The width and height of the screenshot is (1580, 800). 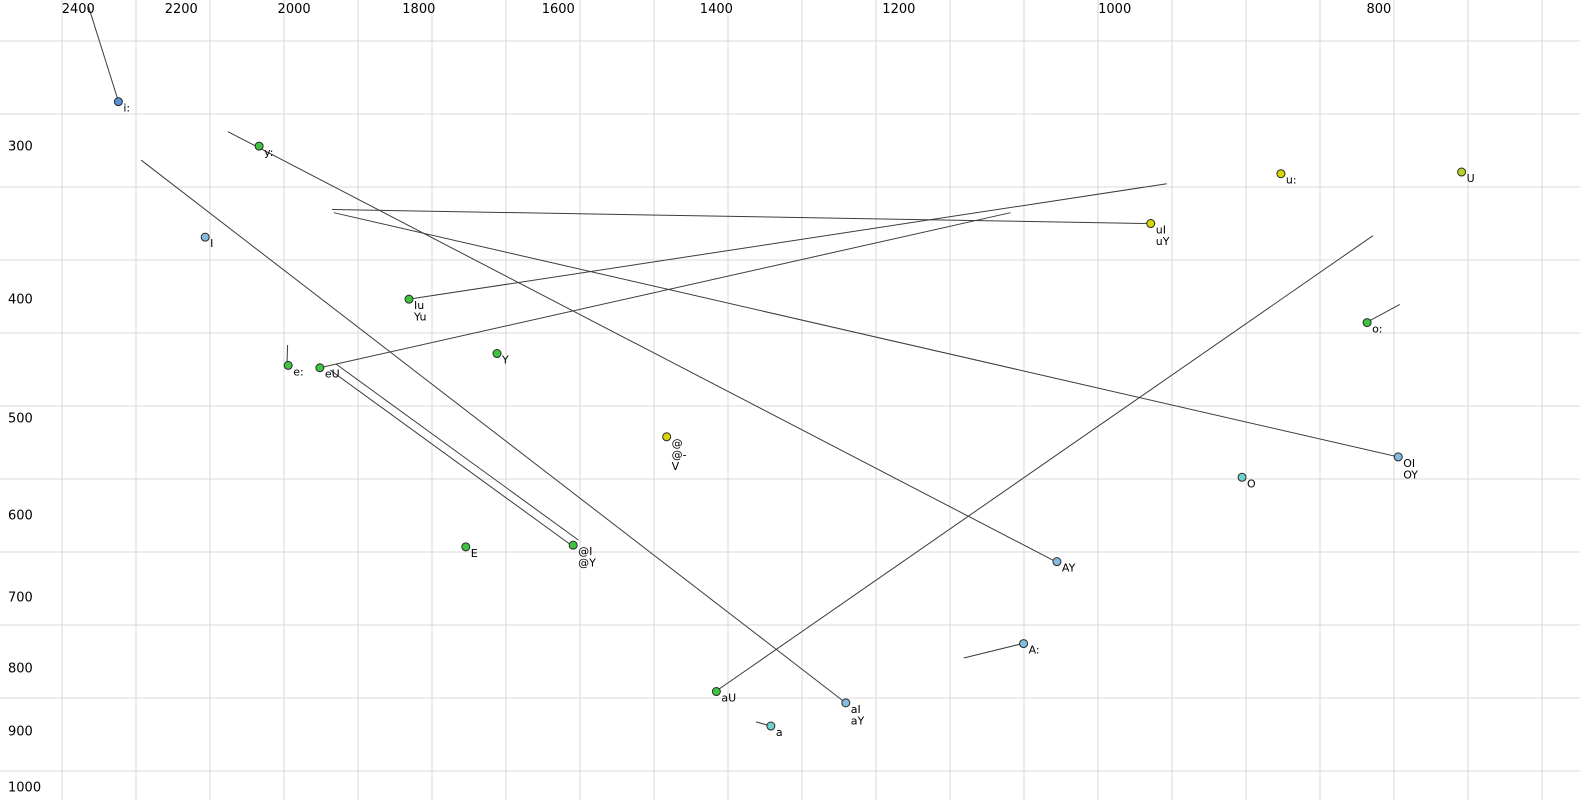 What do you see at coordinates (20, 418) in the screenshot?
I see `y-axis-tick-label: 500` at bounding box center [20, 418].